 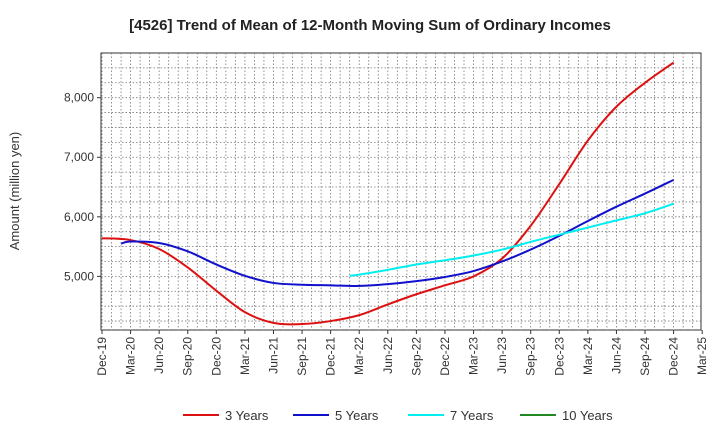 I want to click on y-tick-label: 8,000, so click(x=79, y=98).